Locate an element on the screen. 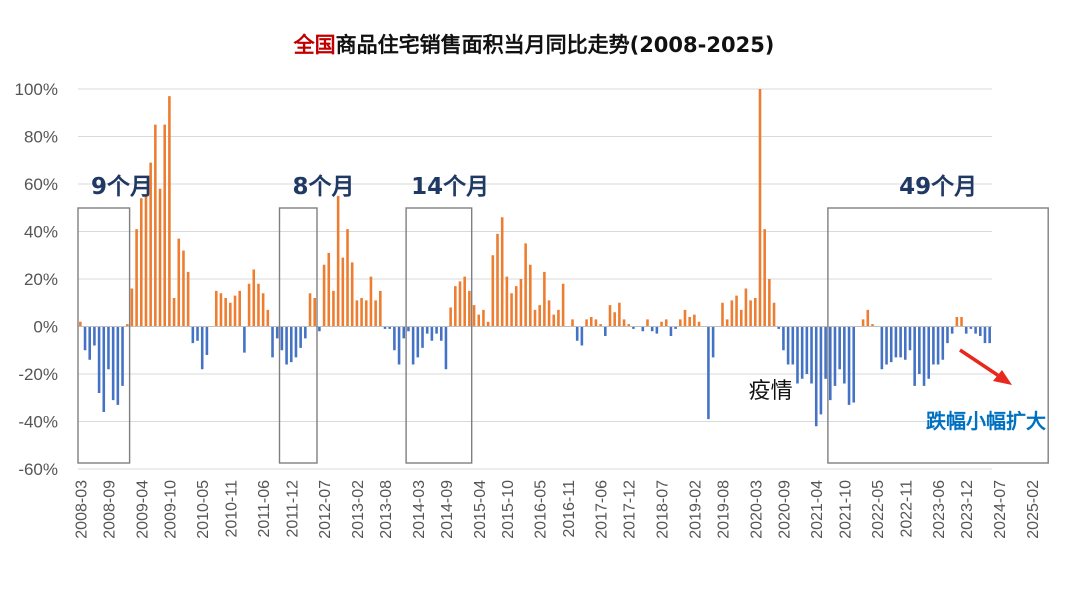  x-tick-label: 2019-08 is located at coordinates (724, 509).